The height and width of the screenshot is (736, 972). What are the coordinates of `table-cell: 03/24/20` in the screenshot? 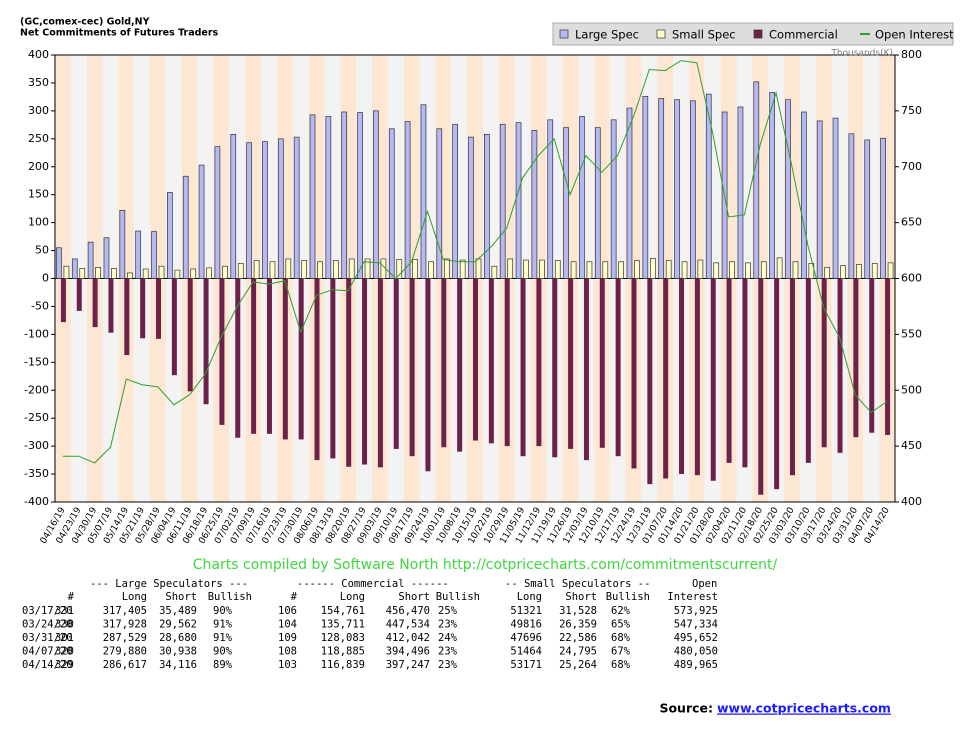 It's located at (47, 625).